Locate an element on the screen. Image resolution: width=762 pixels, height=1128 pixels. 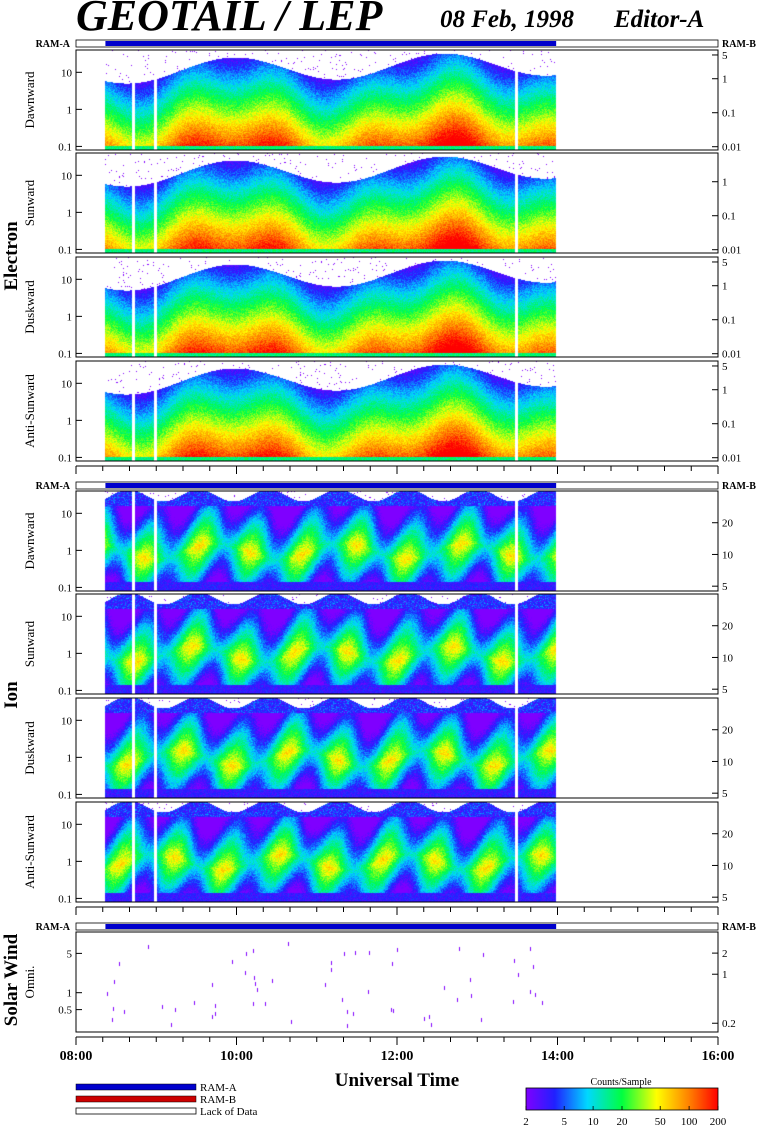
ram-bar-solar-wind: RAM-A RAM-B is located at coordinates (396, 927).